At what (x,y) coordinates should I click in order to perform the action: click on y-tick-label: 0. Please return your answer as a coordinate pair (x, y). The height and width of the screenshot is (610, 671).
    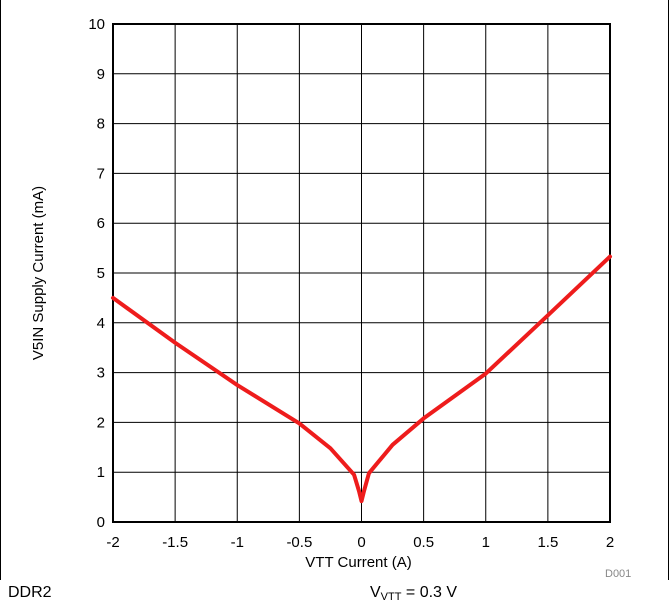
    Looking at the image, I should click on (101, 522).